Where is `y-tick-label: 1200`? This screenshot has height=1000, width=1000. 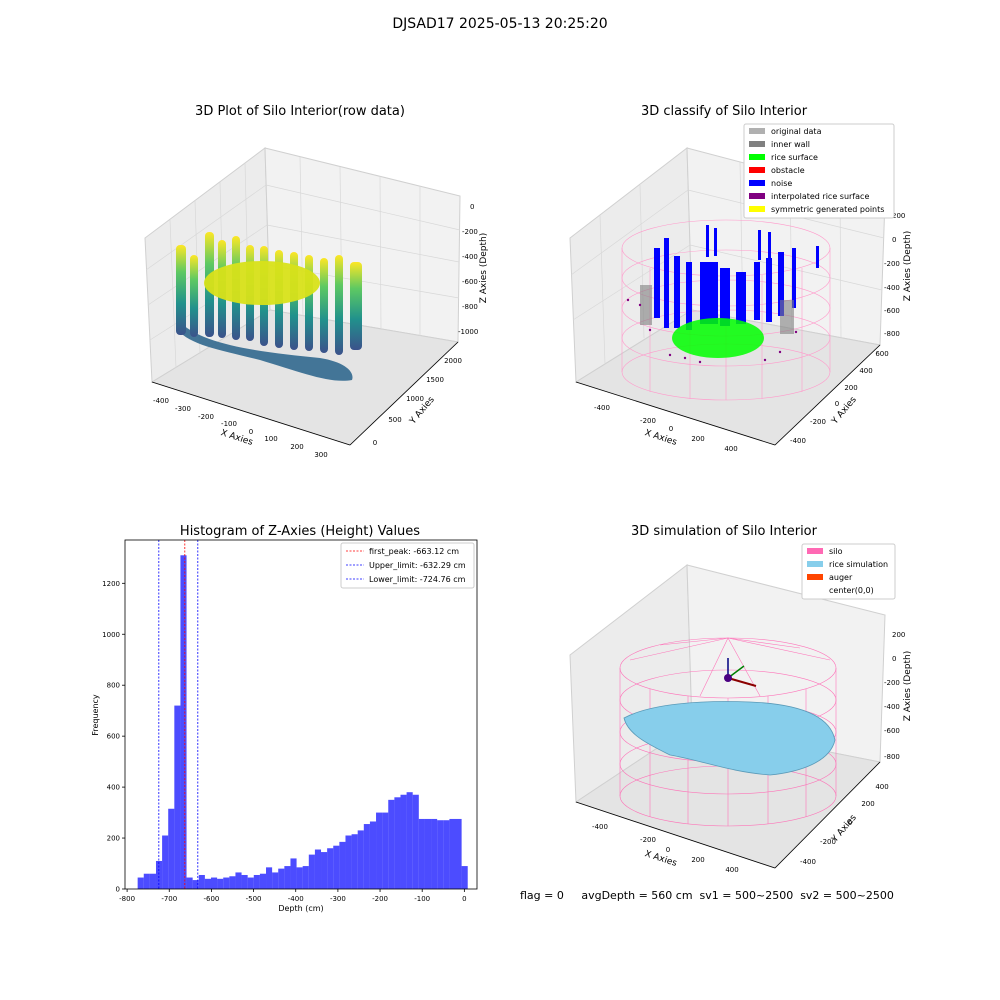 y-tick-label: 1200 is located at coordinates (111, 584).